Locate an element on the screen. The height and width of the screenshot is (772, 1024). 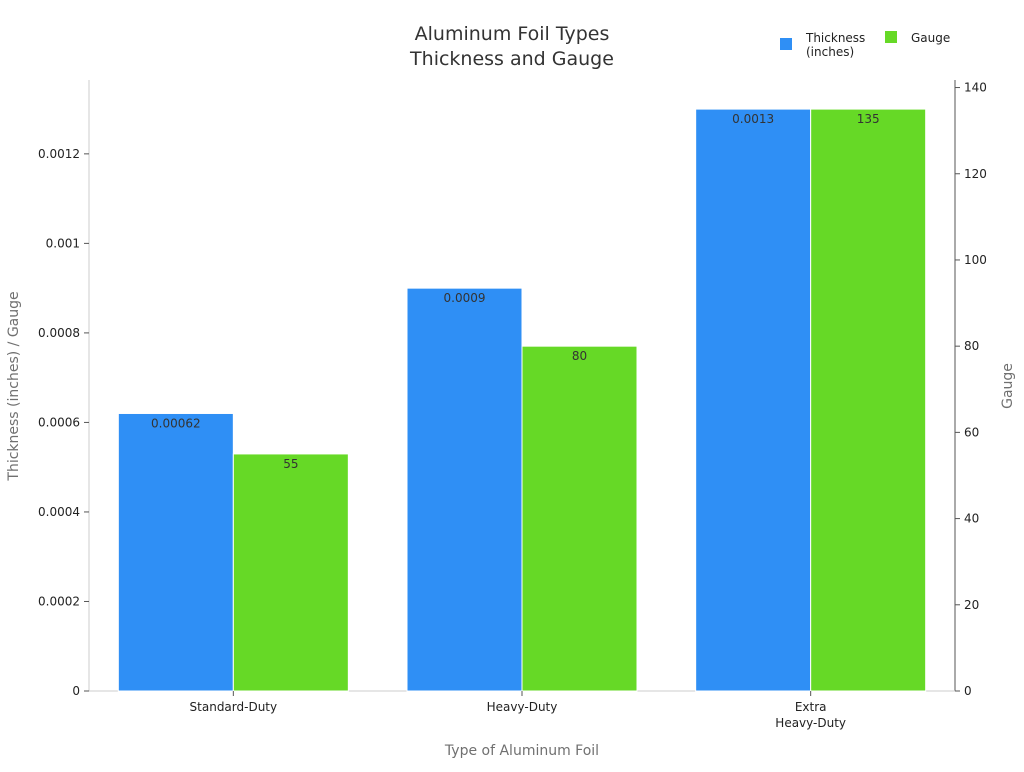
right-tick-label: 140 is located at coordinates (975, 88).